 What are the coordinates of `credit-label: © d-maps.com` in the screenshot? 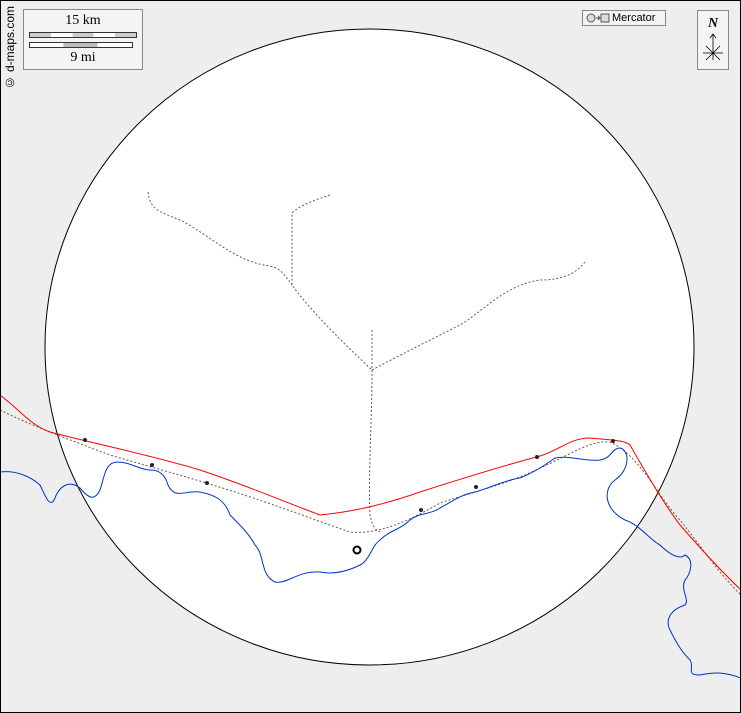 It's located at (10, 48).